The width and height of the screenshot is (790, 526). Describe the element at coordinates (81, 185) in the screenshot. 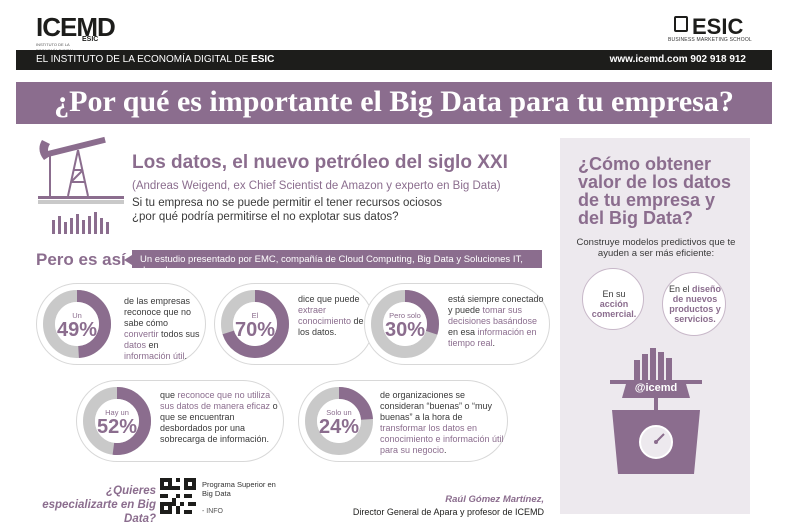

I see `oil-pump-icon` at that location.